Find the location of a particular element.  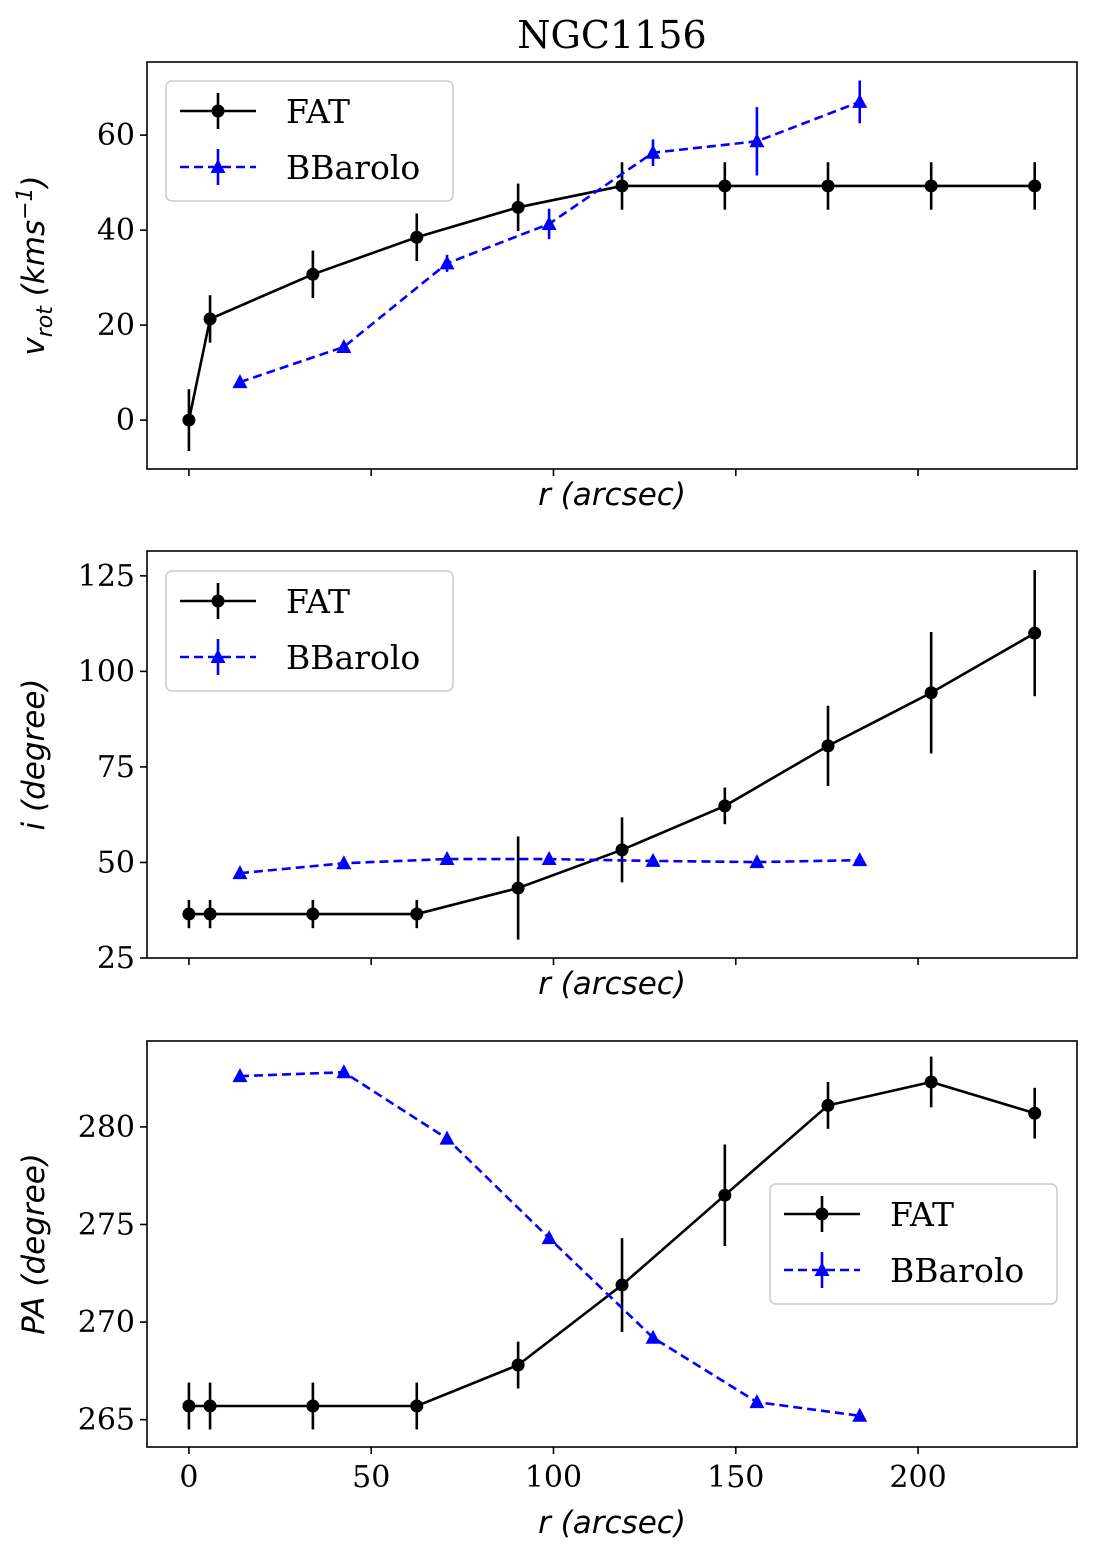

y-tick-label: 270 is located at coordinates (106, 1322).